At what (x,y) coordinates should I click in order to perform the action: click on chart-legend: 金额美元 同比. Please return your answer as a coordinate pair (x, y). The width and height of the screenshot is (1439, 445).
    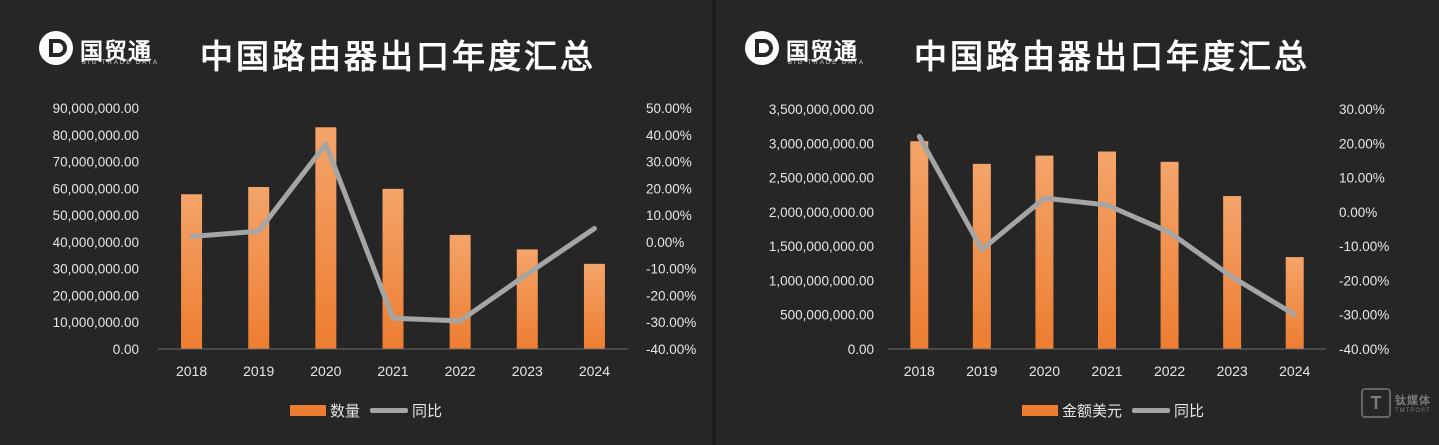
    Looking at the image, I should click on (1113, 410).